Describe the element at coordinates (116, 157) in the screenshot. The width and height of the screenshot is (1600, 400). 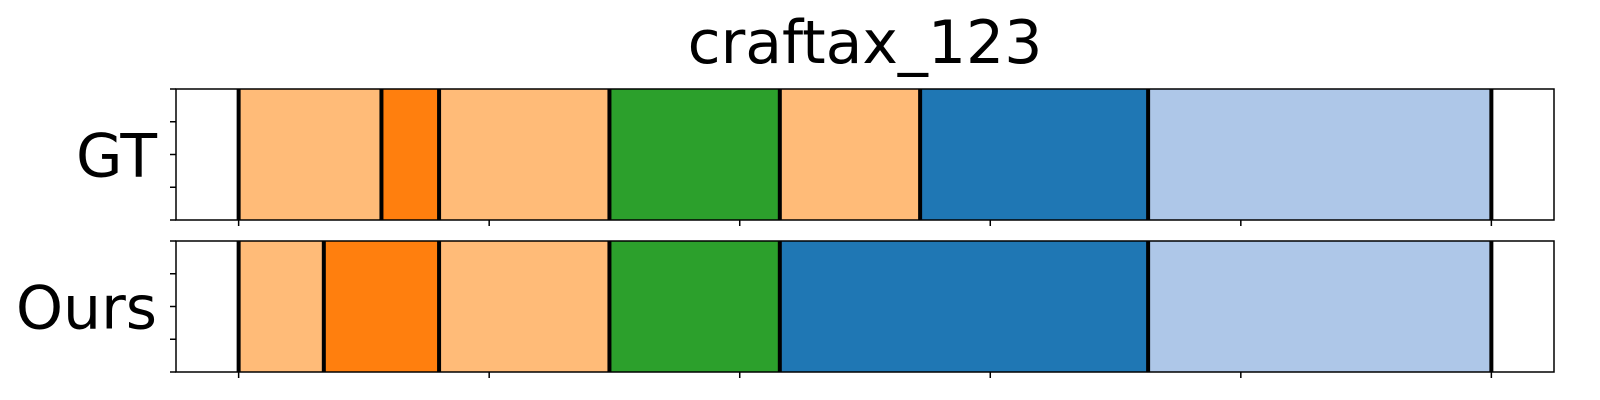
I see `row-label-0: GT` at that location.